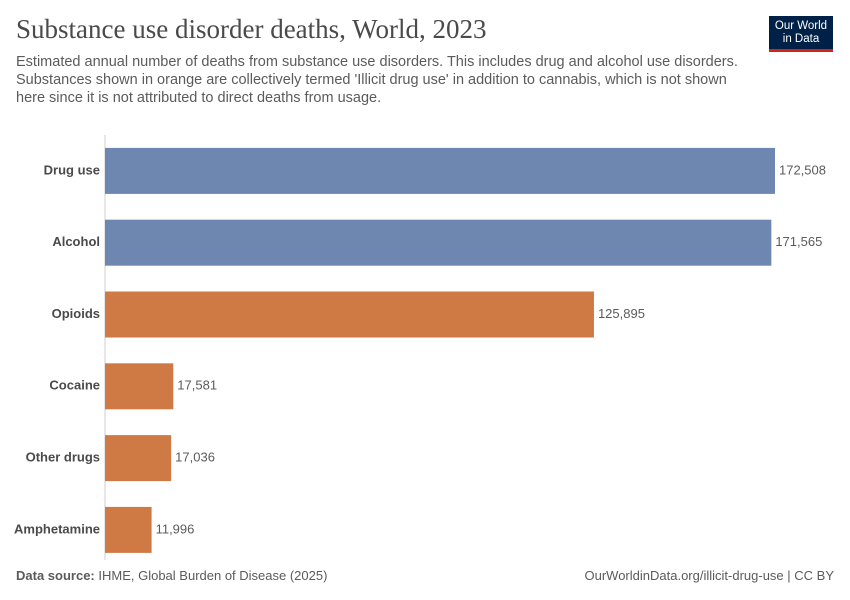 Image resolution: width=850 pixels, height=600 pixels. Describe the element at coordinates (802, 169) in the screenshot. I see `value-label: 172,508` at that location.